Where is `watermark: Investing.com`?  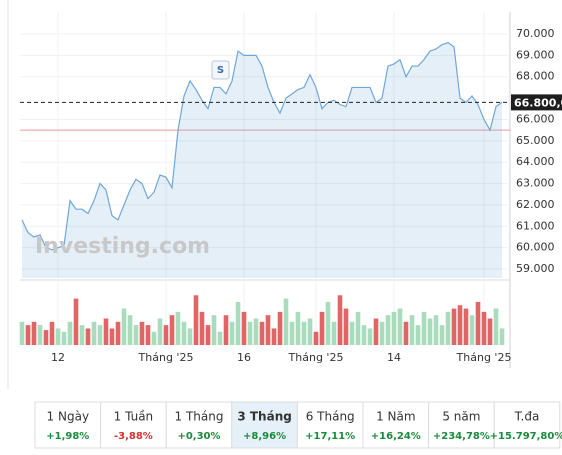 watermark: Investing.com is located at coordinates (122, 246).